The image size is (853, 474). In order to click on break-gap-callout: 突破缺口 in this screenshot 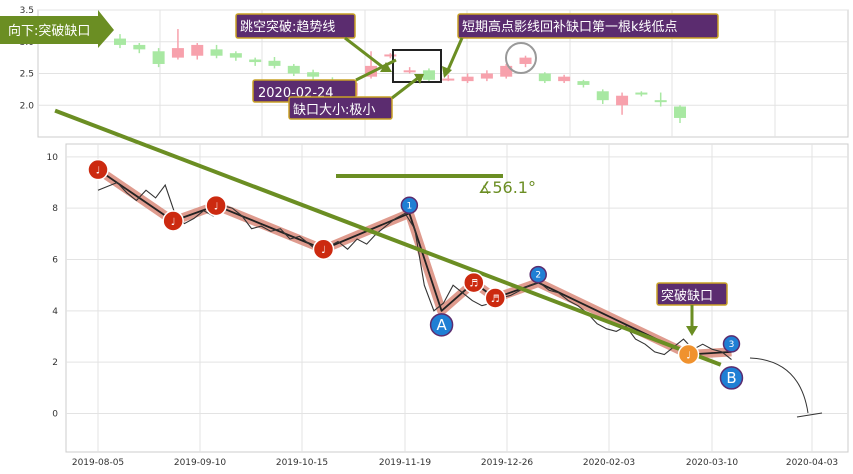, I will do `click(692, 294)`.